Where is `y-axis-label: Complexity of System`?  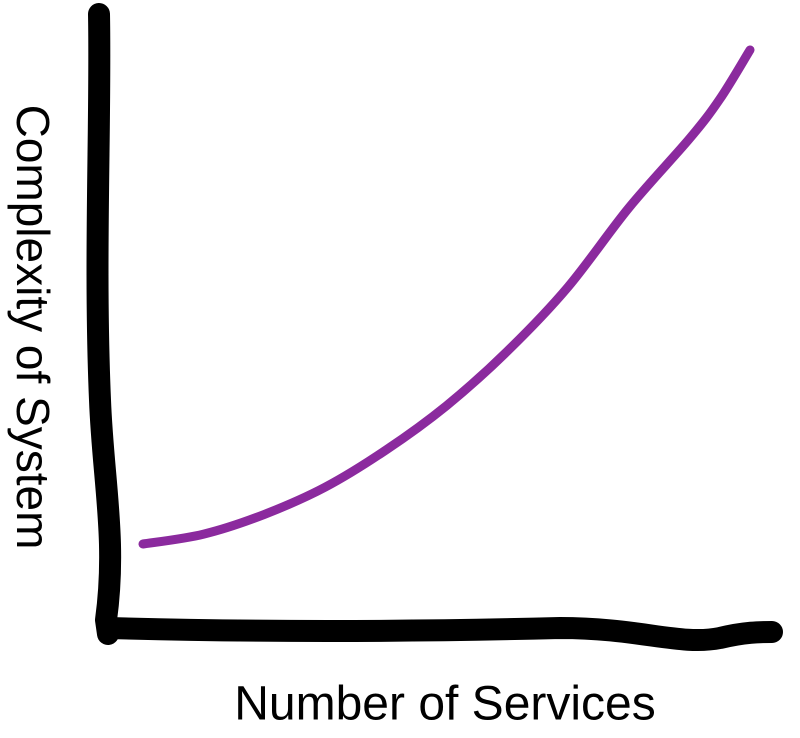
y-axis-label: Complexity of System is located at coordinates (33, 327).